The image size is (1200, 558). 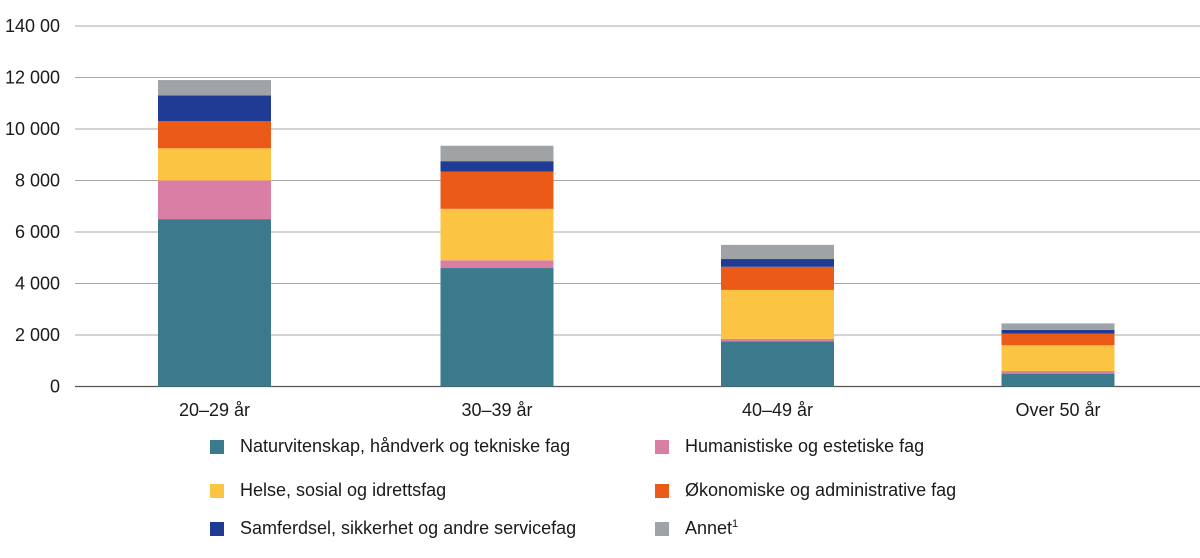 What do you see at coordinates (214, 410) in the screenshot?
I see `x-tick-label: 20–29 år` at bounding box center [214, 410].